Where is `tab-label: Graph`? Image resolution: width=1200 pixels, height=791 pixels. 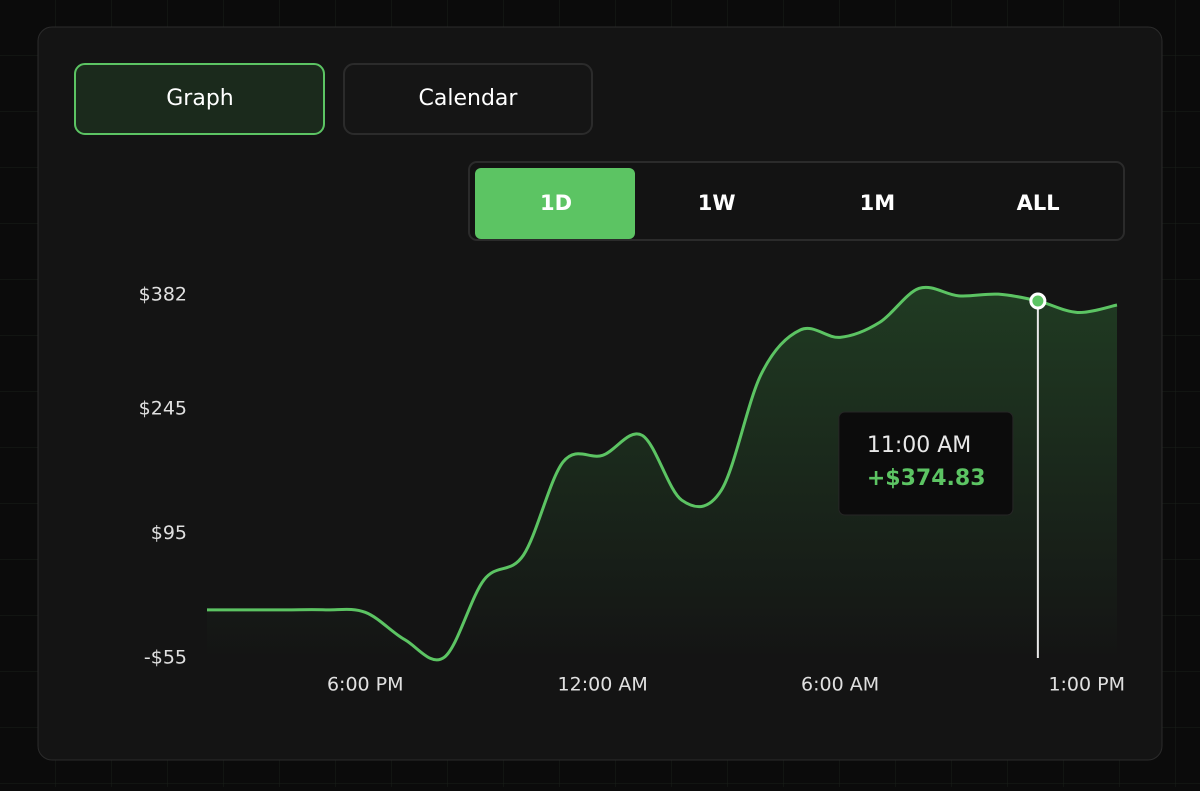
tab-label: Graph is located at coordinates (199, 98).